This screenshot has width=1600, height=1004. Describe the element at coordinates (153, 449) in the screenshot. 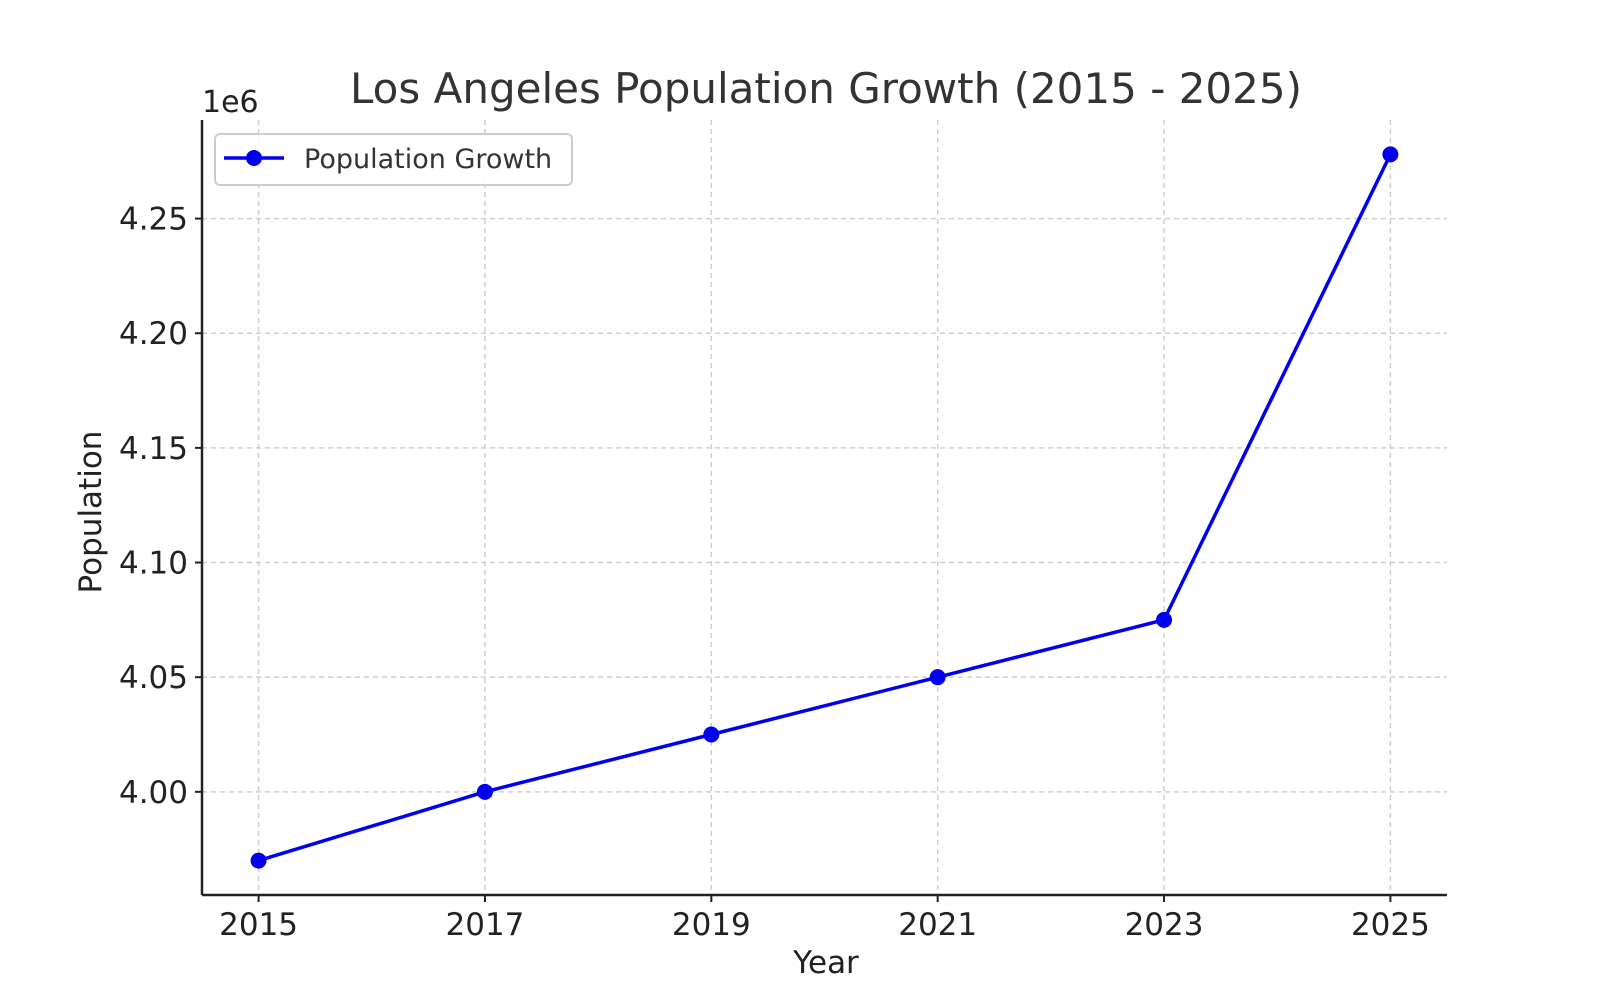

I see `y-tick-label: 4.15` at that location.